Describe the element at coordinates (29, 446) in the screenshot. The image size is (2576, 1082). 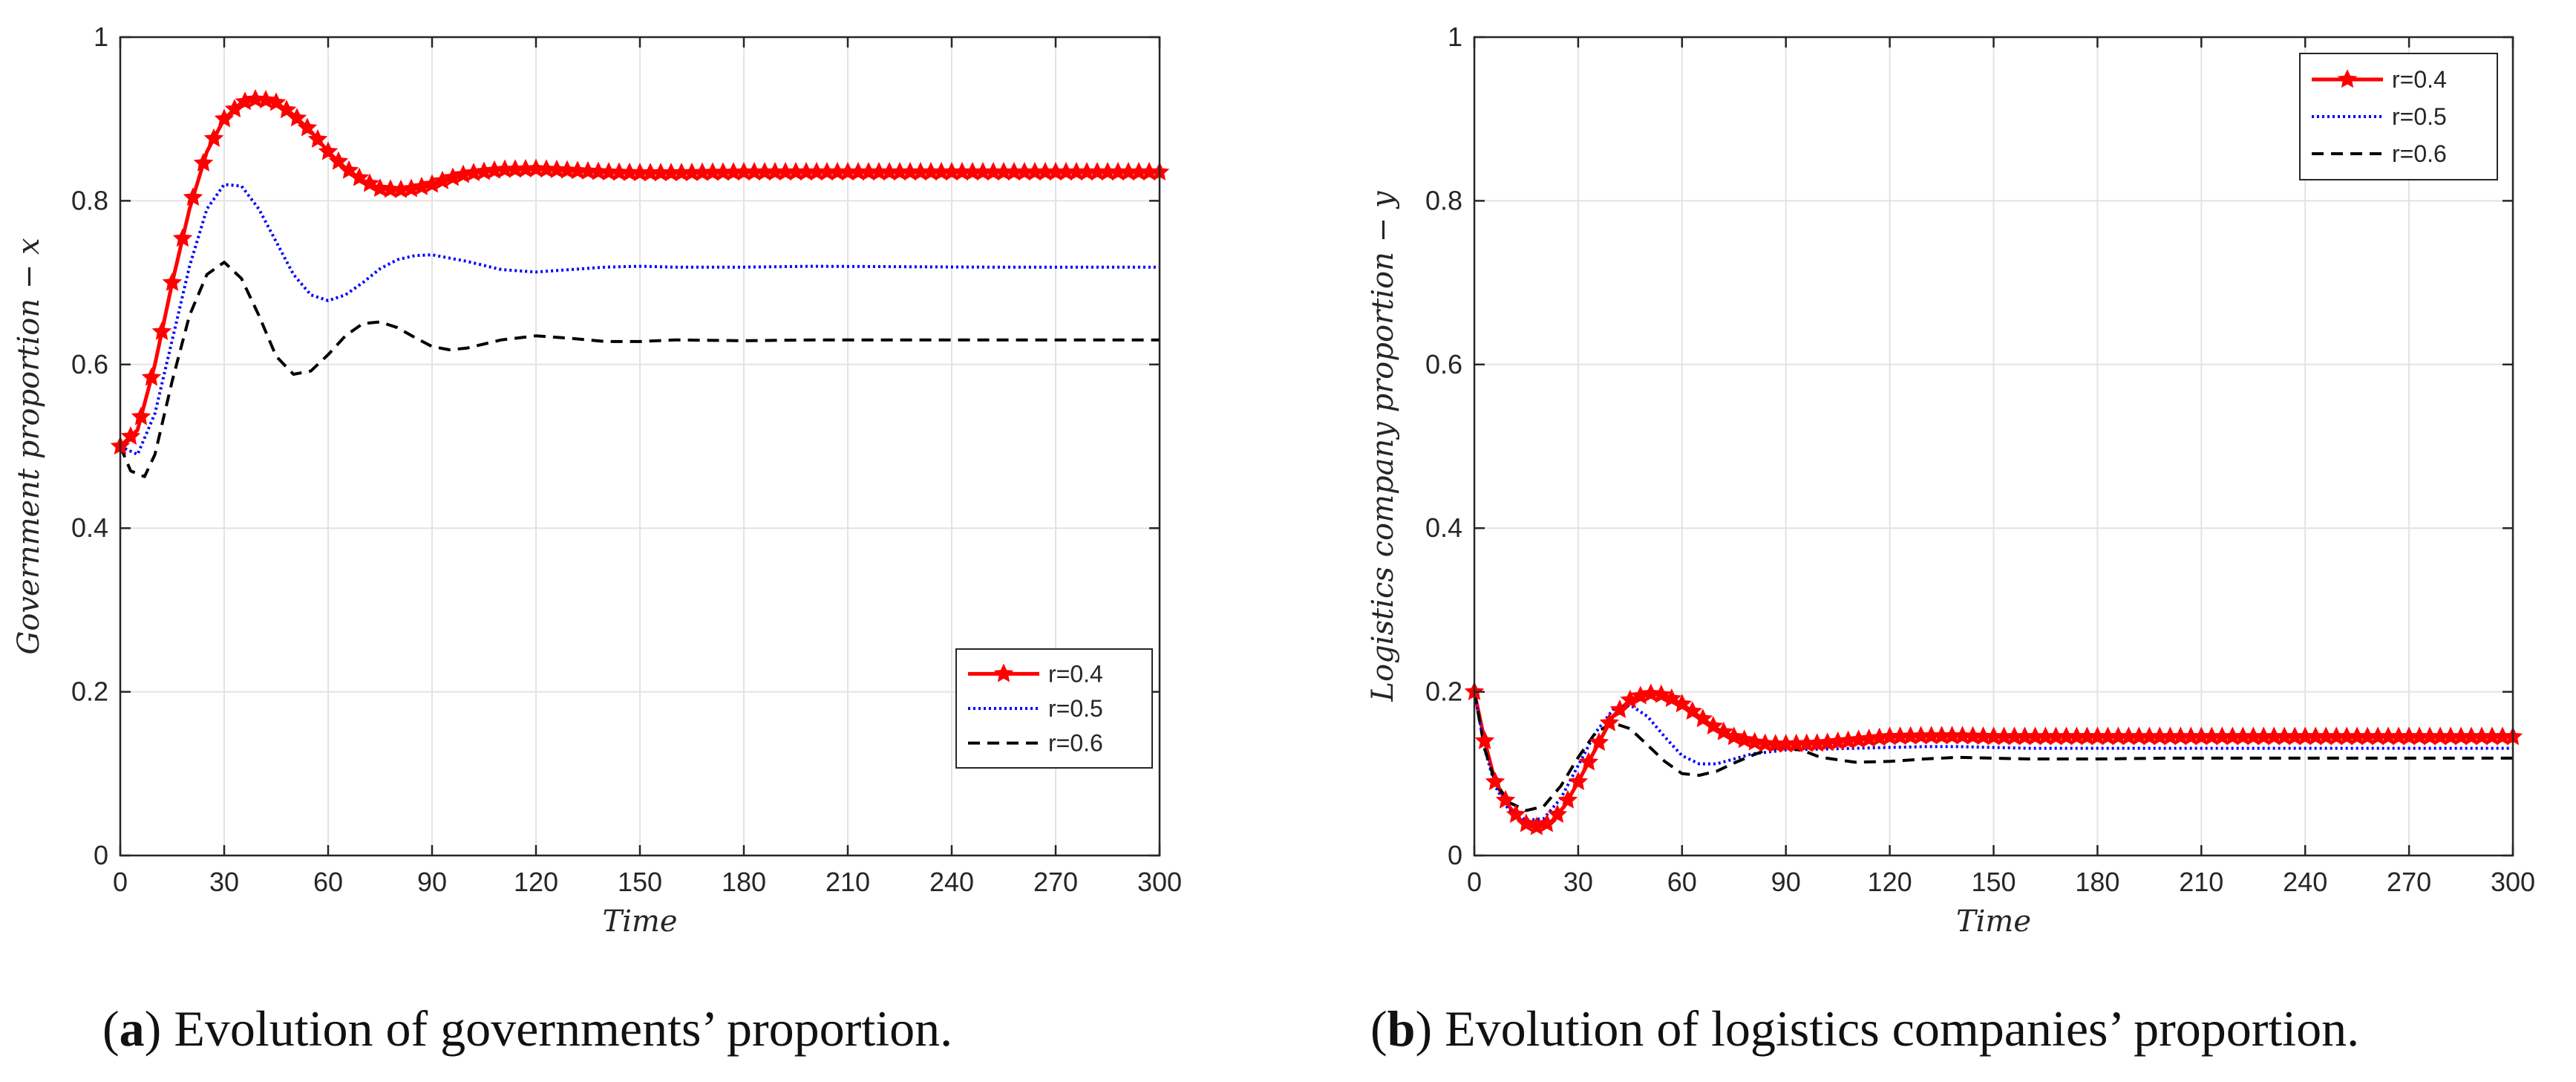
I see `y-axis-label: Government proportion − x` at that location.